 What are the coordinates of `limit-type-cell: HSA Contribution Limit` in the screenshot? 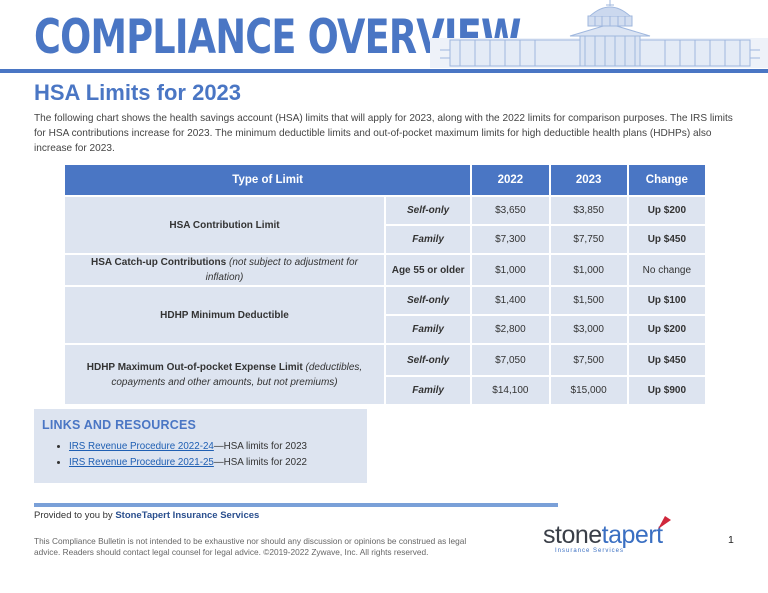 It's located at (224, 225).